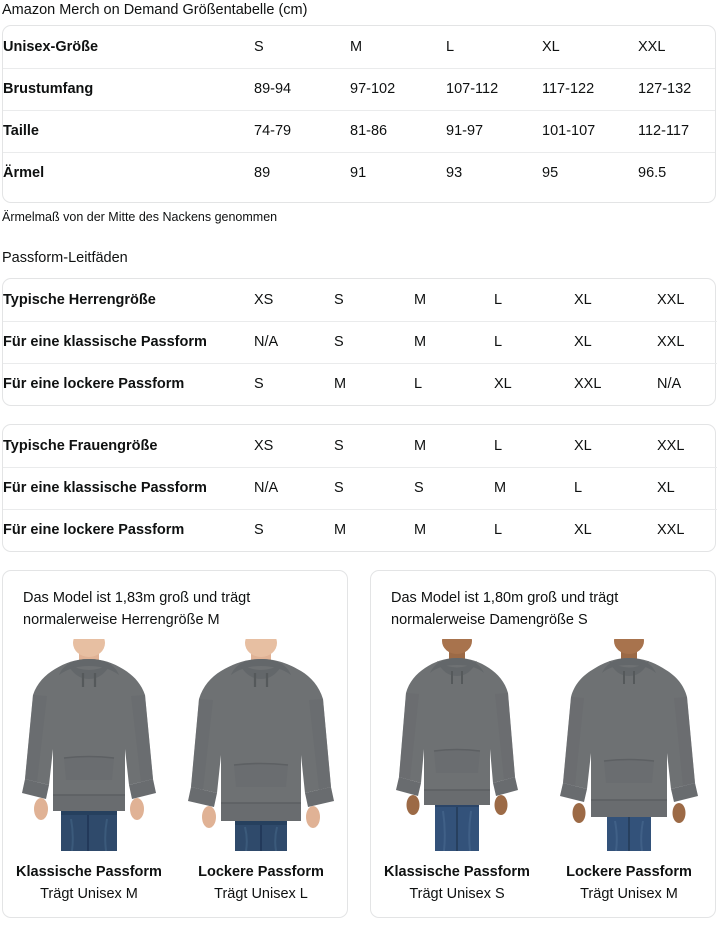  Describe the element at coordinates (450, 46) in the screenshot. I see `size-col-l: L` at that location.